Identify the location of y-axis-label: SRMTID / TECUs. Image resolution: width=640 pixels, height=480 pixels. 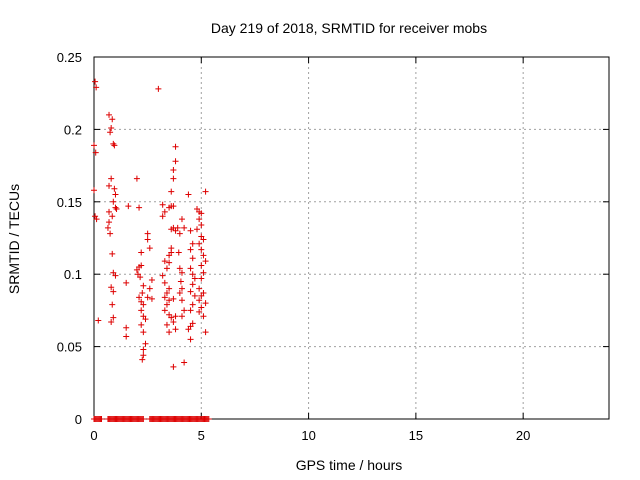
(14, 239).